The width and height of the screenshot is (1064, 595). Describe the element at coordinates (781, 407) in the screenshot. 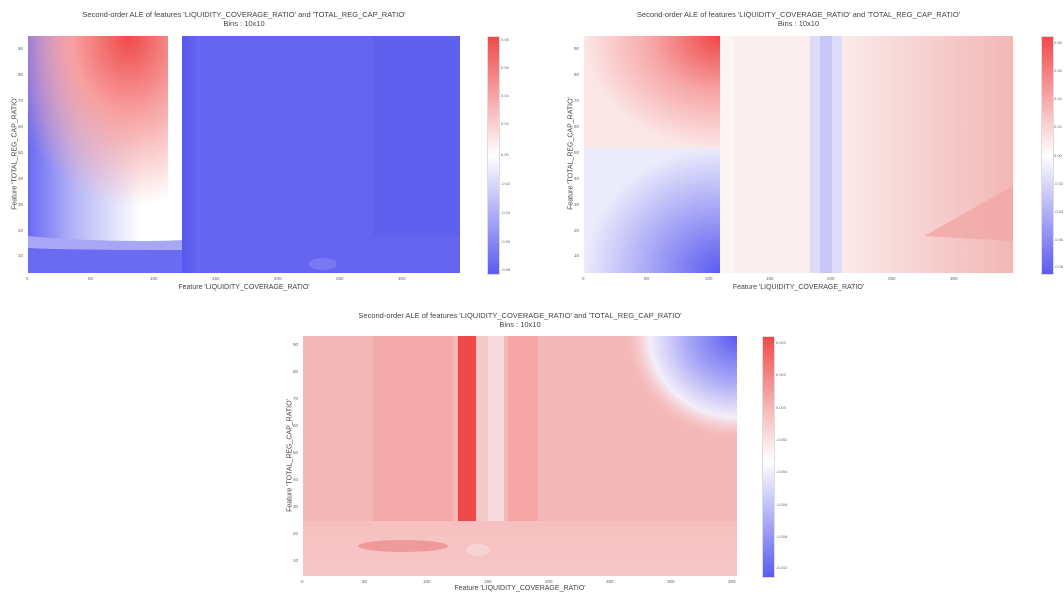

I see `colorbar-tick: 0.000` at that location.